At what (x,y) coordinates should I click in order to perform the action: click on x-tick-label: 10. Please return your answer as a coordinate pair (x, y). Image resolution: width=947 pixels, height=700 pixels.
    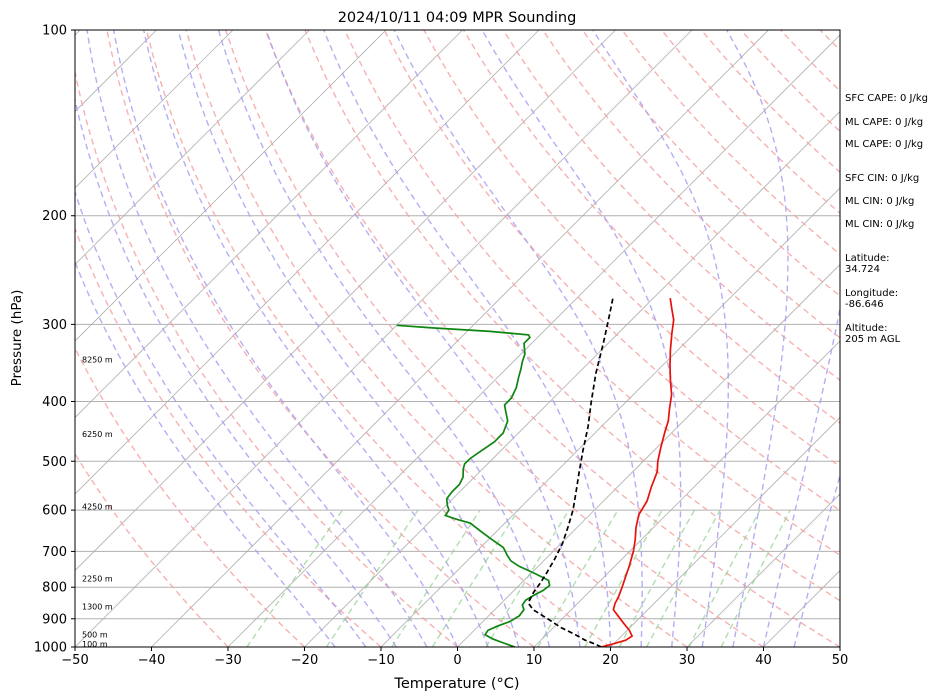
    Looking at the image, I should click on (534, 660).